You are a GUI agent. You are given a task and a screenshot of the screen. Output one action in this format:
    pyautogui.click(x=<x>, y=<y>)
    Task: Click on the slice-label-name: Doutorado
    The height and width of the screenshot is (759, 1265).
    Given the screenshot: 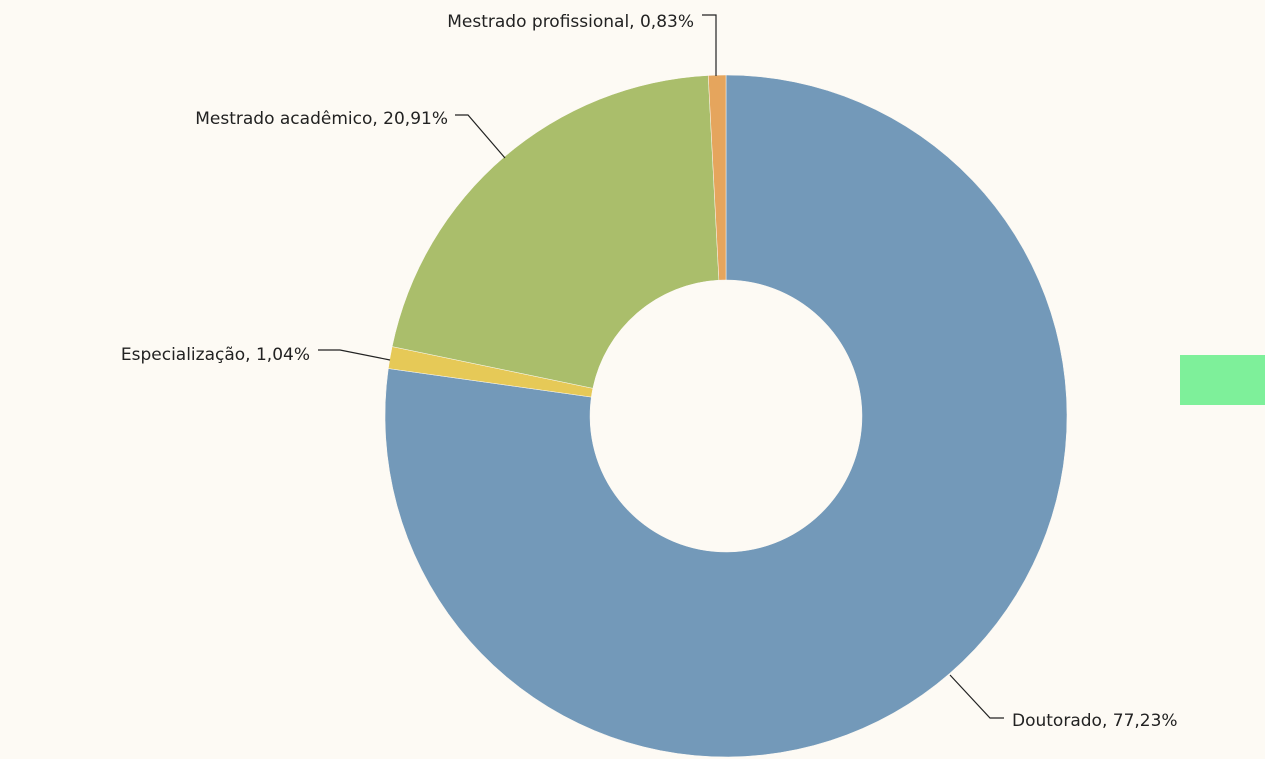 What is the action you would take?
    pyautogui.click(x=1057, y=721)
    